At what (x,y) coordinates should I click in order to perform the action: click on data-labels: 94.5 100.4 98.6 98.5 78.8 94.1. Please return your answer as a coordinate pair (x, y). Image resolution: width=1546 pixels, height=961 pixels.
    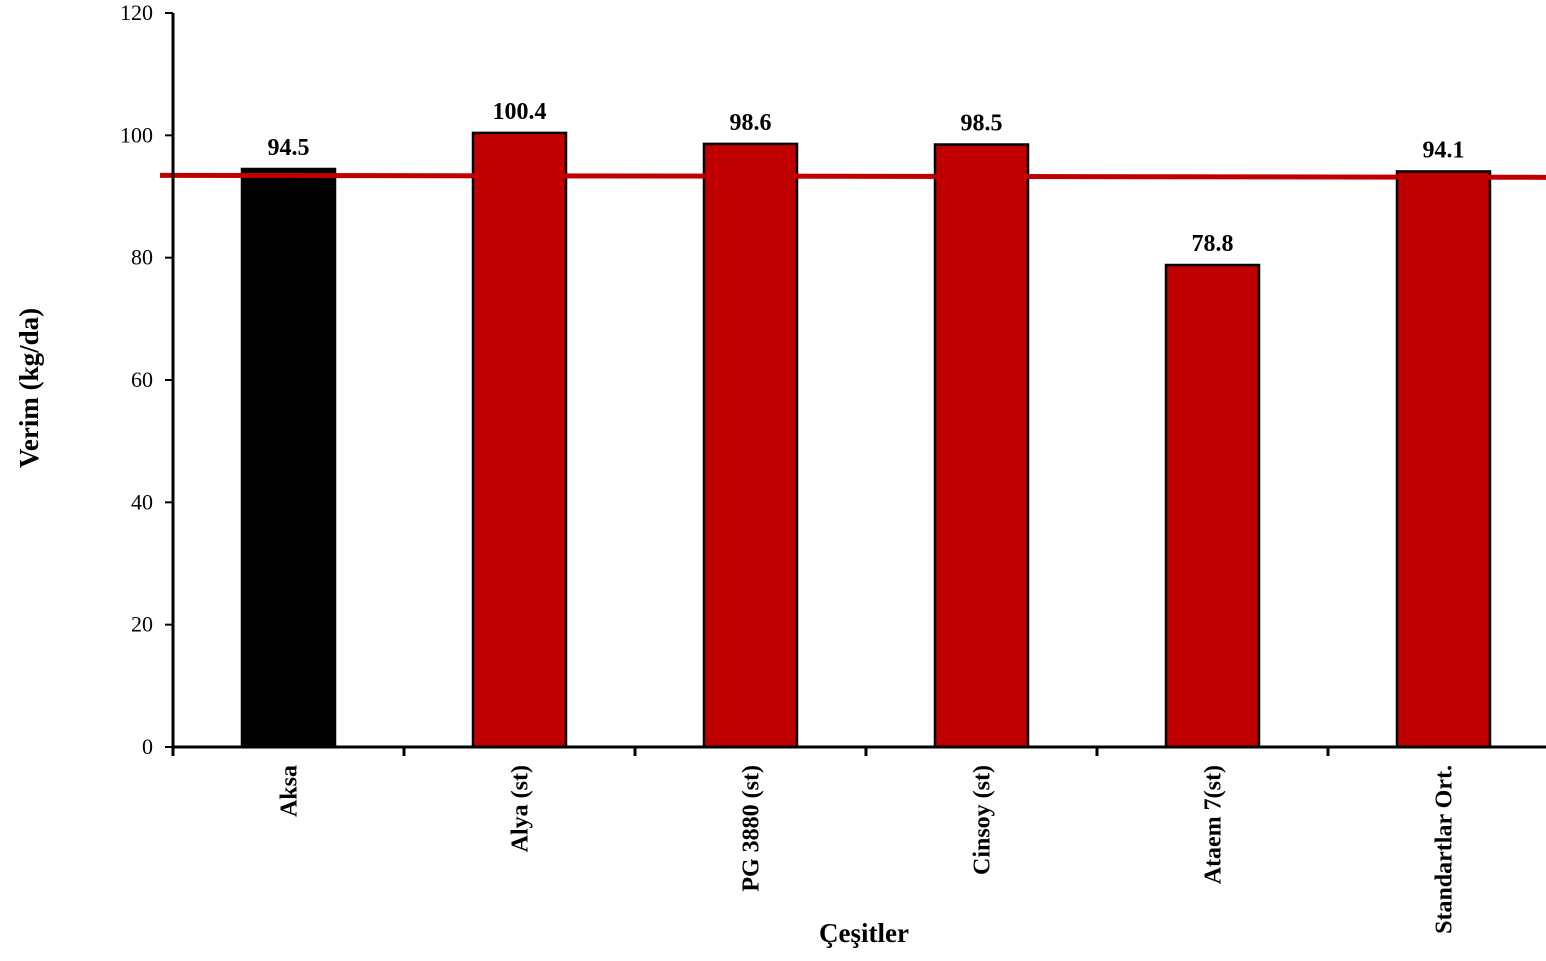
    Looking at the image, I should click on (866, 178).